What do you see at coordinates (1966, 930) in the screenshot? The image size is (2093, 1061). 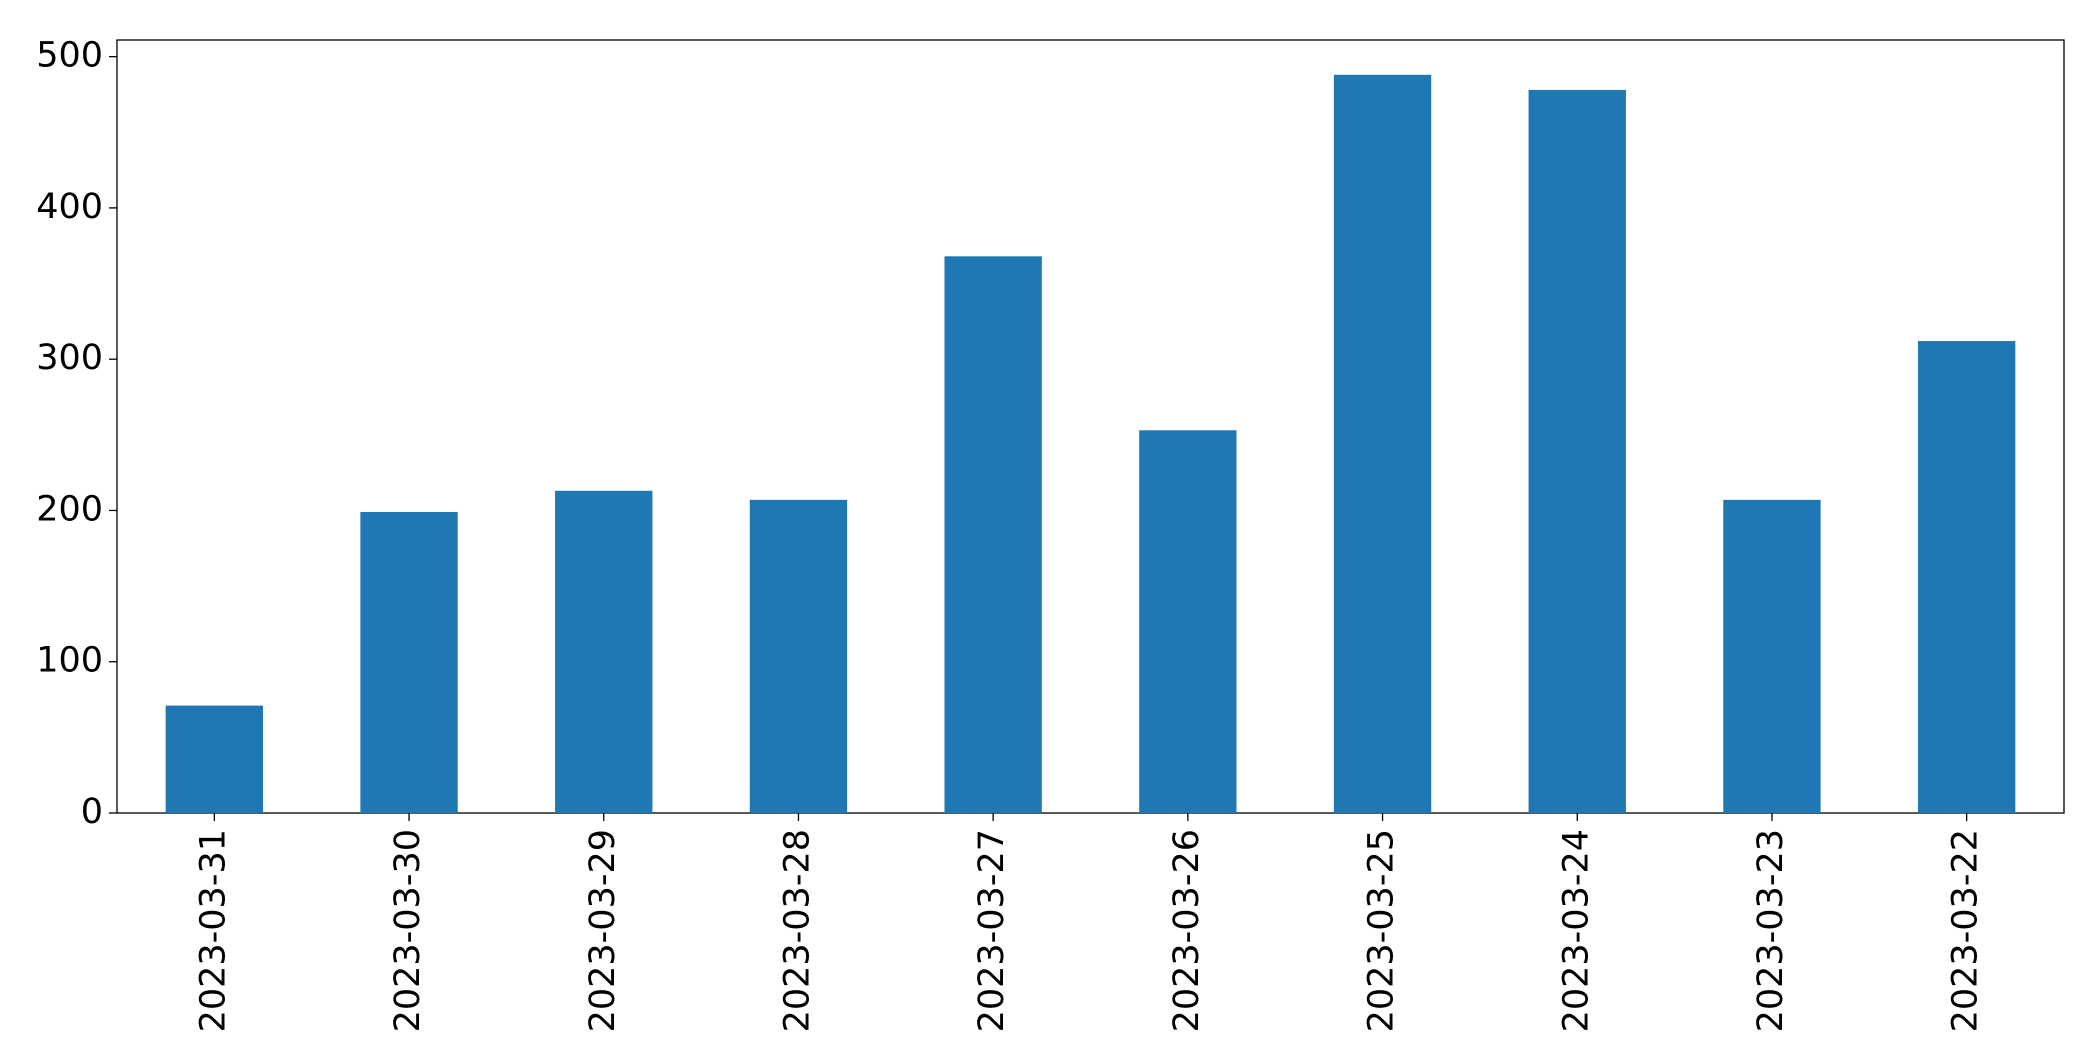 I see `x-tick-label: 2023-03-22` at bounding box center [1966, 930].